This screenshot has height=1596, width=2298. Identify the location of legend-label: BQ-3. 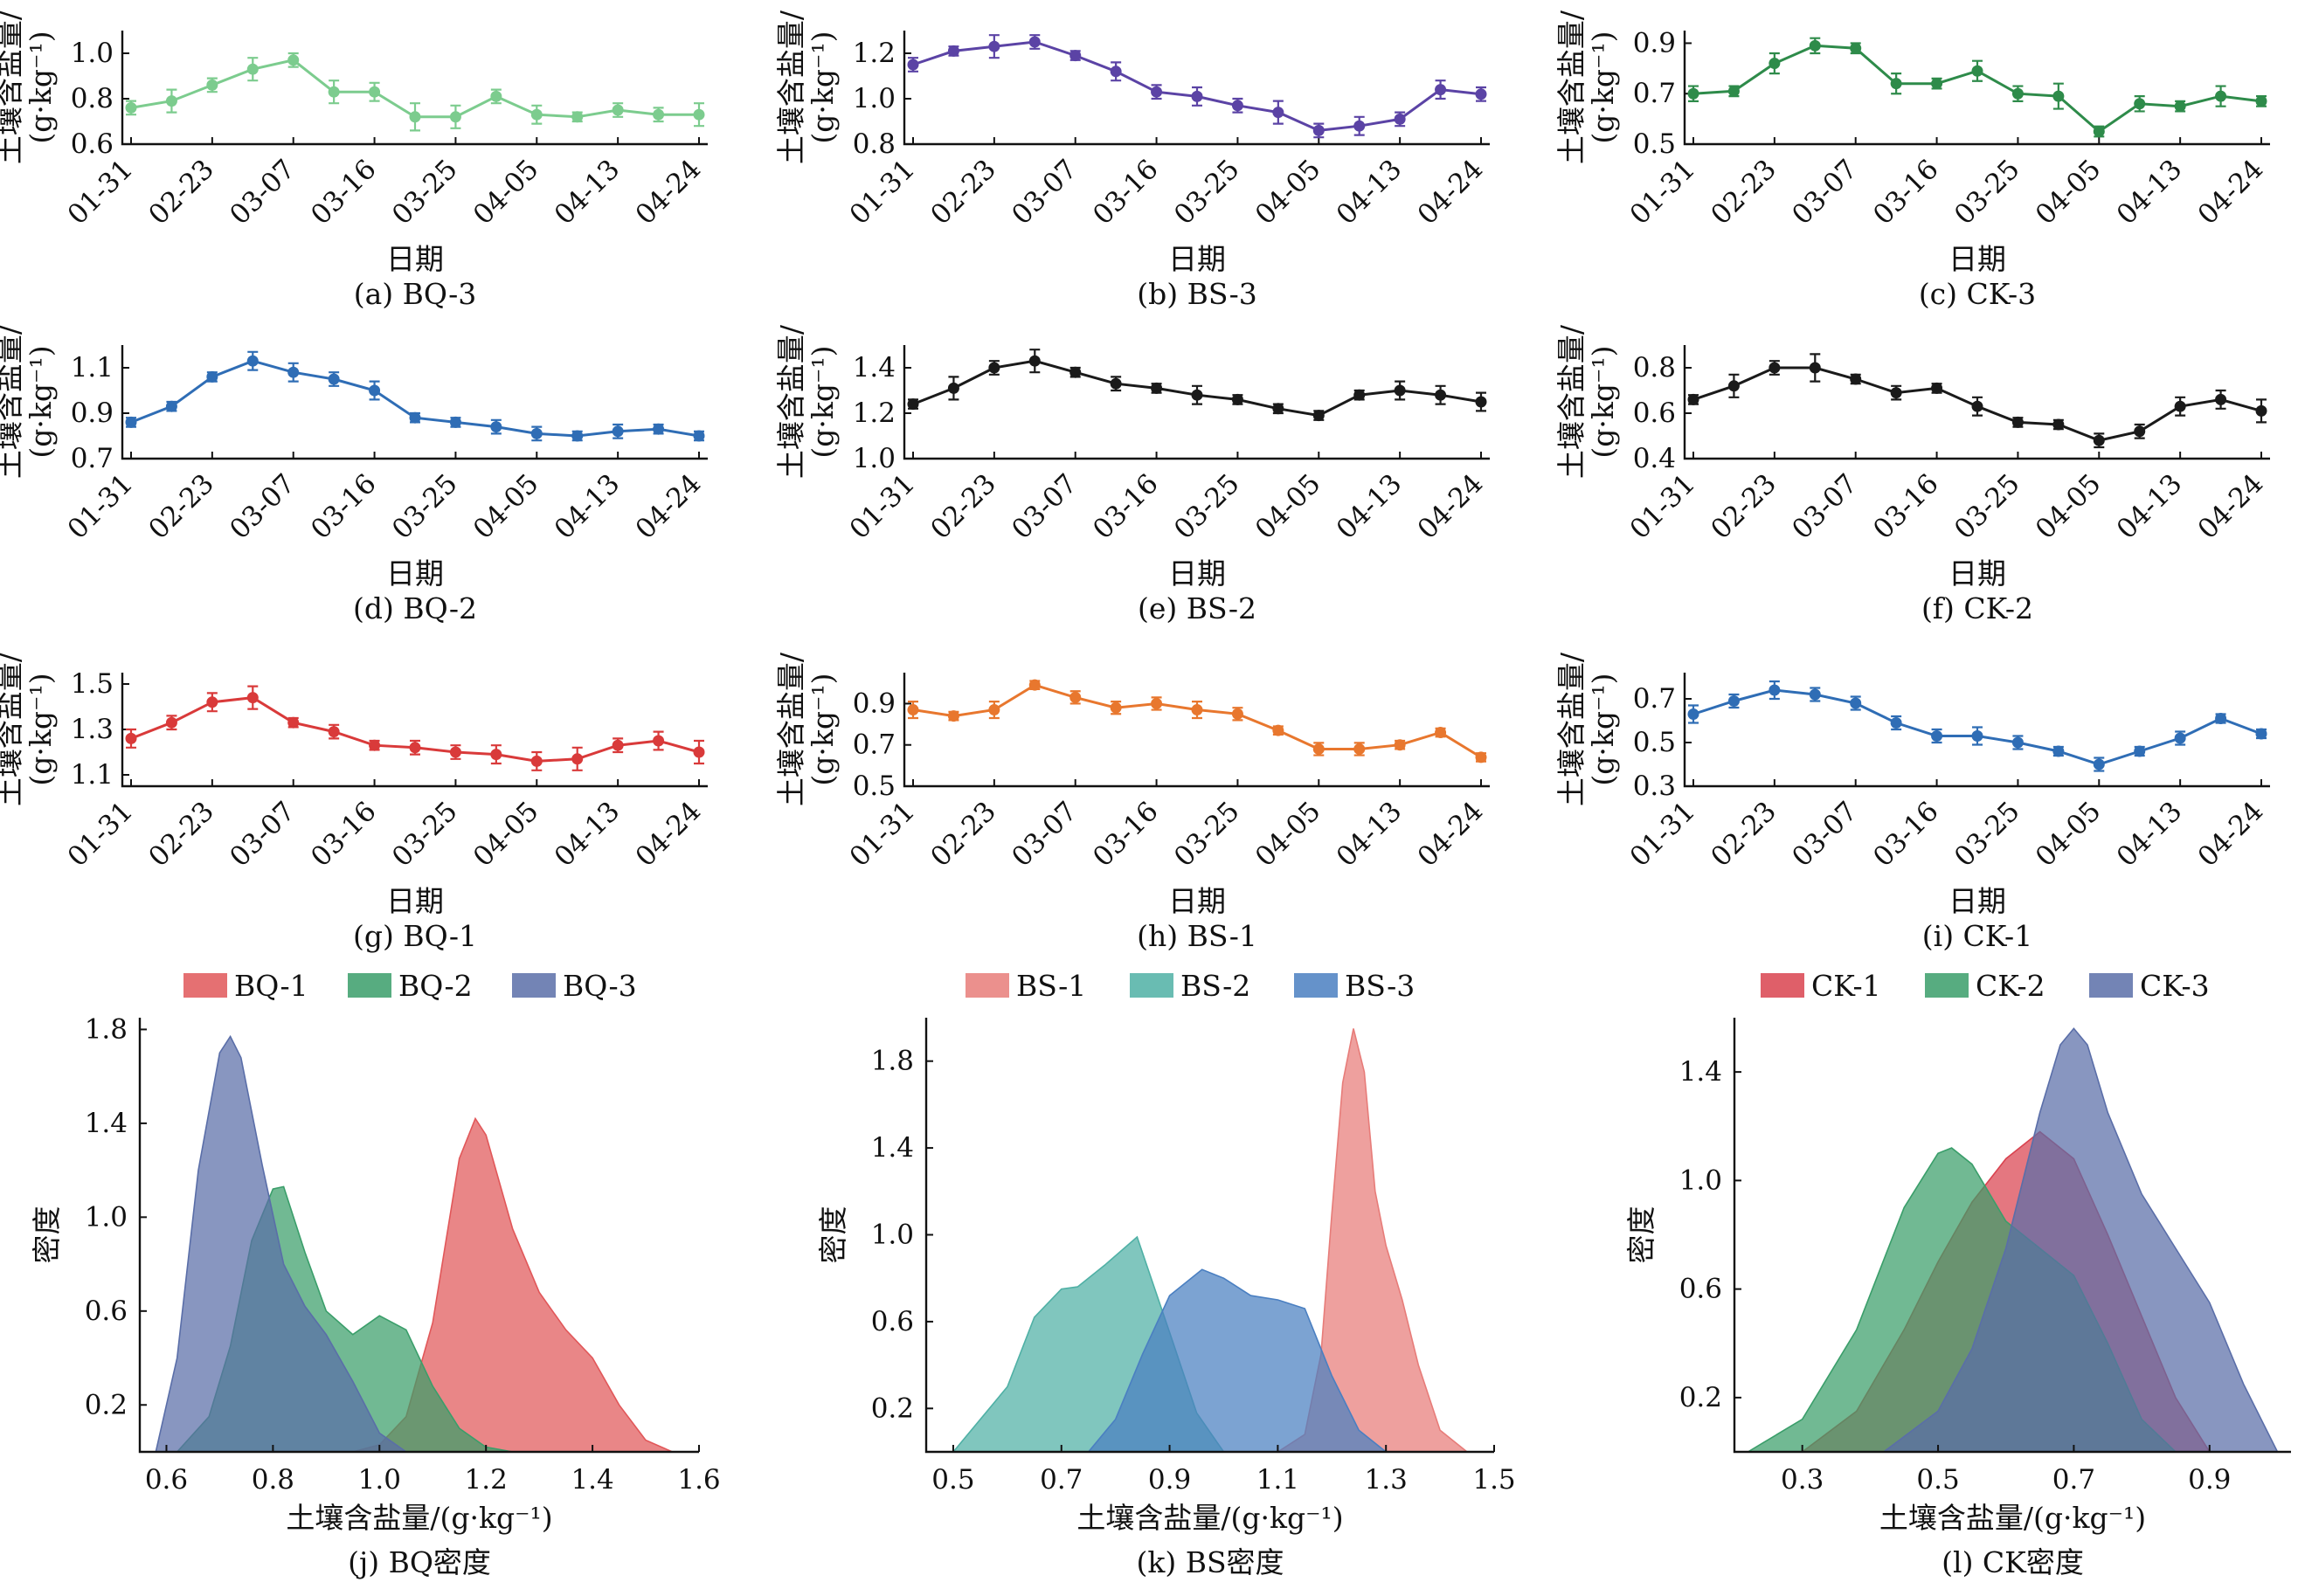
(600, 986).